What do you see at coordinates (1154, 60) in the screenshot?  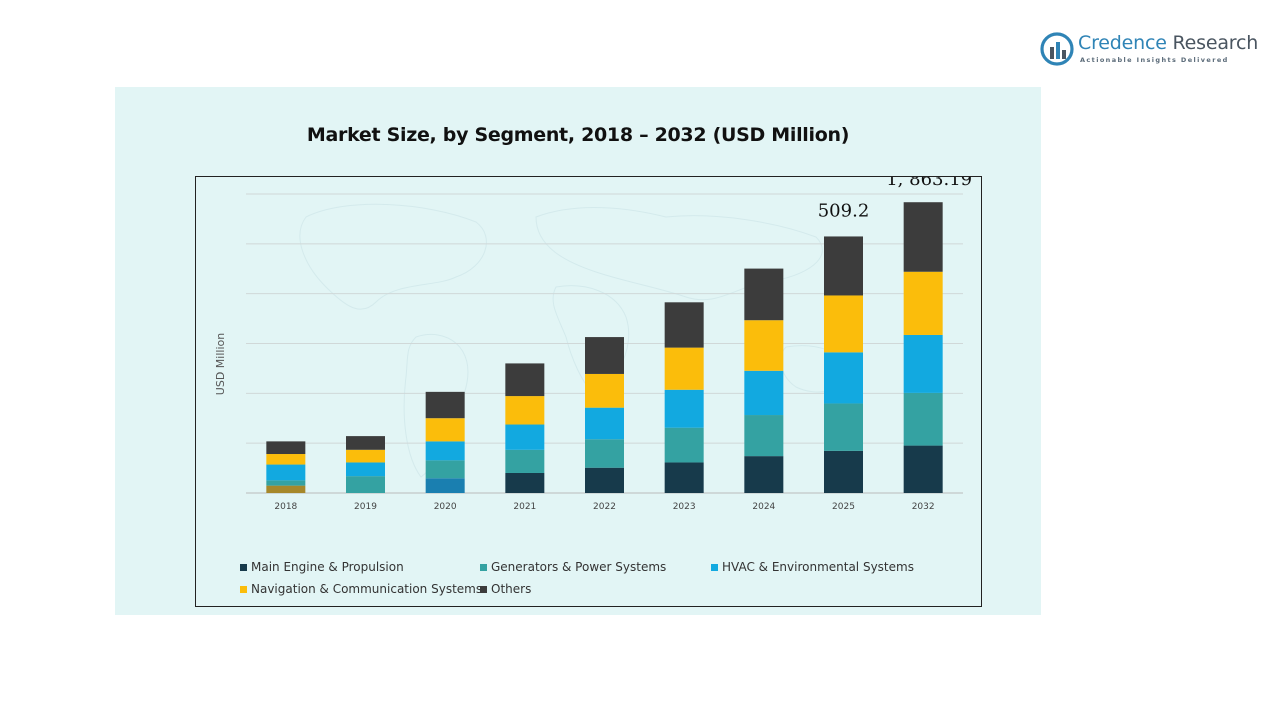 I see `brand-tagline: Actionable Insights Delivered` at bounding box center [1154, 60].